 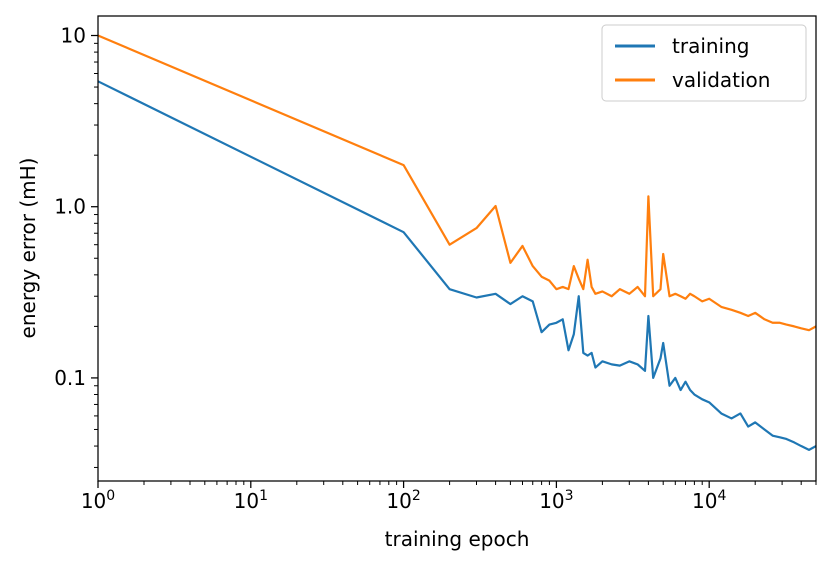 I want to click on x-tick-label: 10², so click(x=403, y=500).